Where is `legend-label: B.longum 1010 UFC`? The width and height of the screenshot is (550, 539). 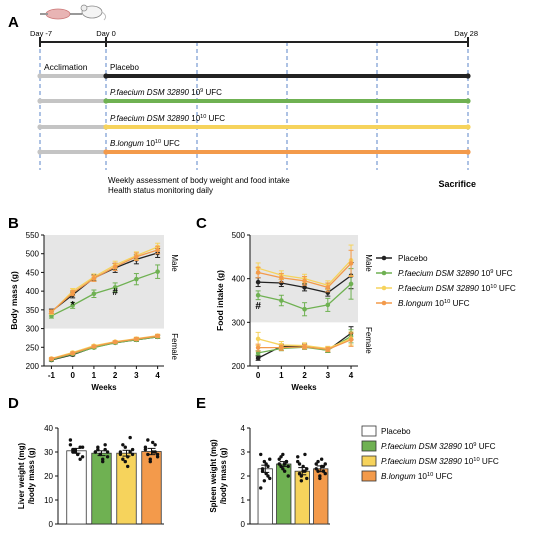 legend-label: B.longum 1010 UFC is located at coordinates (434, 303).